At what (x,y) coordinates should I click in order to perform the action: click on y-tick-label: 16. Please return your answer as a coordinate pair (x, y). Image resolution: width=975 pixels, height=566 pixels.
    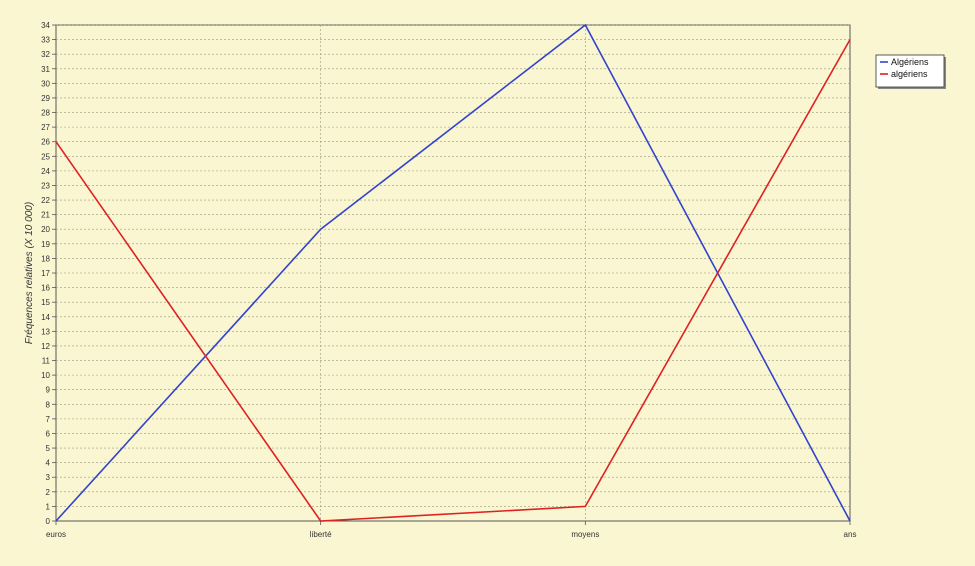
    Looking at the image, I should click on (45, 288).